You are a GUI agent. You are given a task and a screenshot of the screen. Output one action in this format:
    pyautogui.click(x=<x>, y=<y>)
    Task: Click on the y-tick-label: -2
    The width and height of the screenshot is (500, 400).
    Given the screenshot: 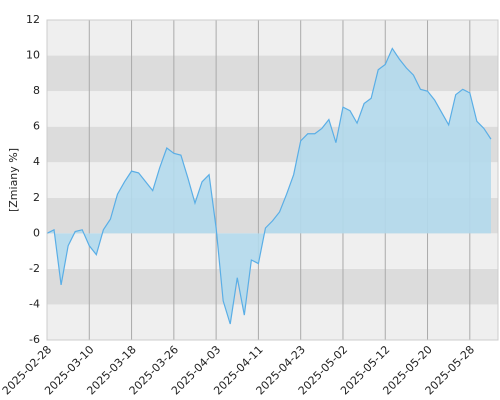 What is the action you would take?
    pyautogui.click(x=34, y=268)
    